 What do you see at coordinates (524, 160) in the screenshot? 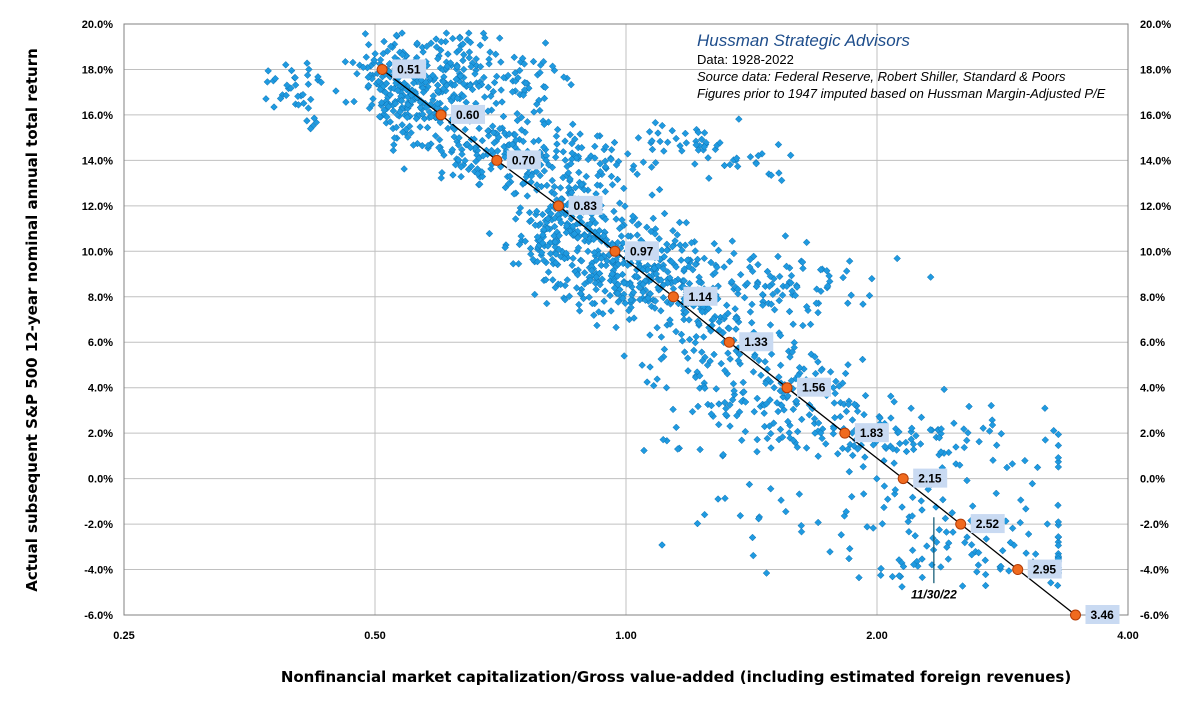
I see `fit-point-label: 0.70` at bounding box center [524, 160].